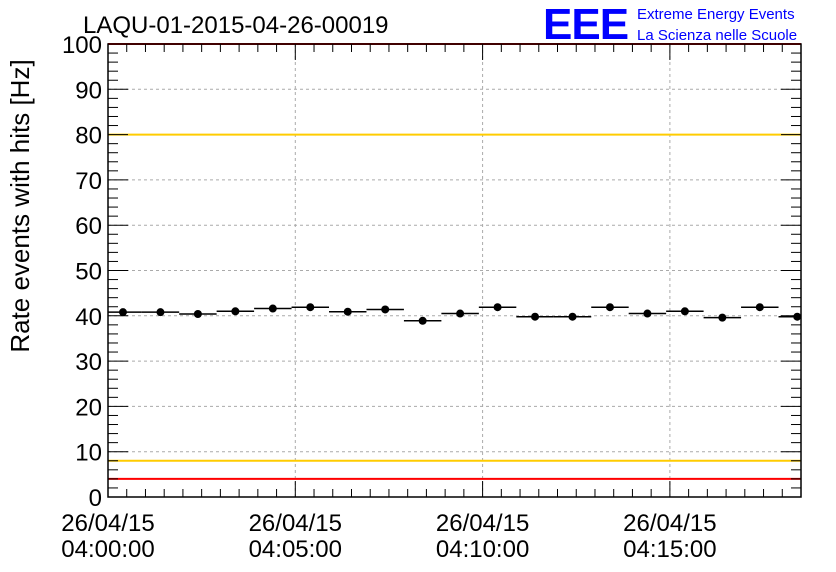 This screenshot has width=836, height=572. I want to click on y-tick-label: 30, so click(88, 362).